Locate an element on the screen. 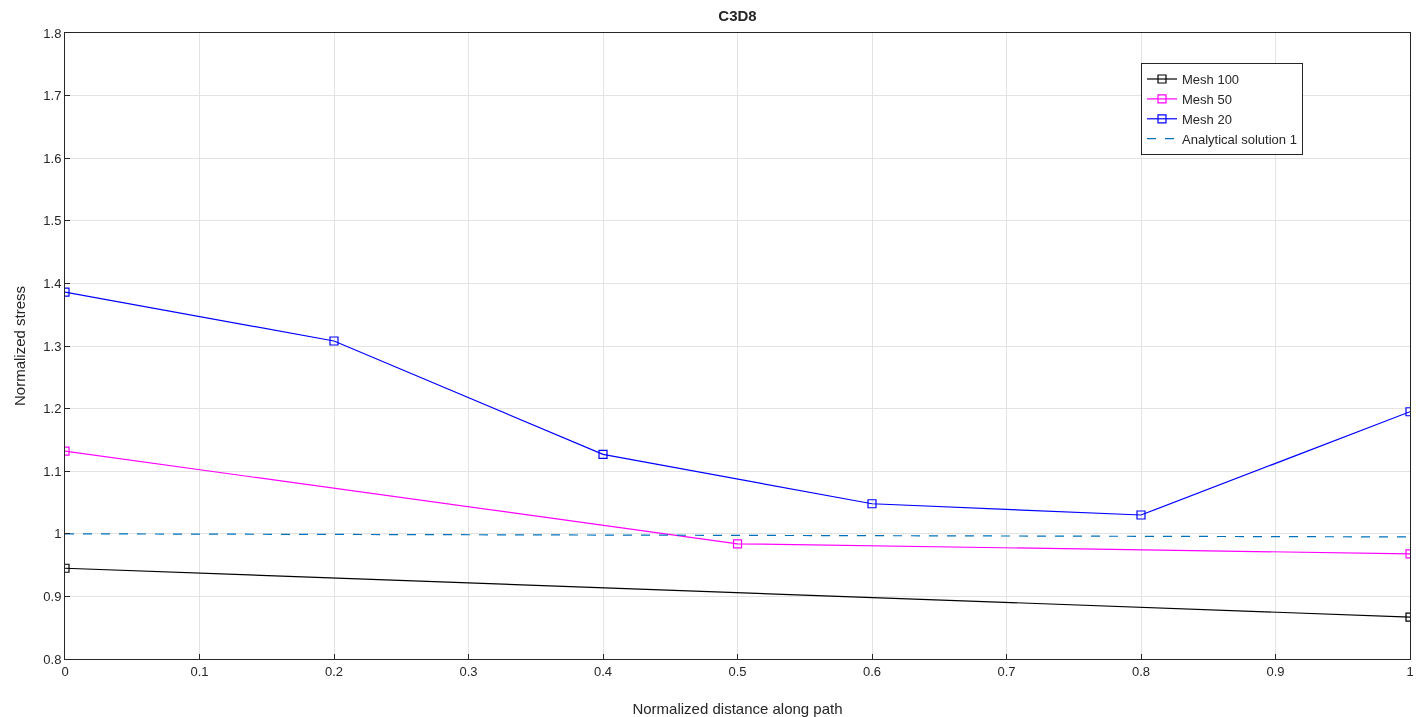 The height and width of the screenshot is (717, 1427). x-tick-label: 0 is located at coordinates (65, 671).